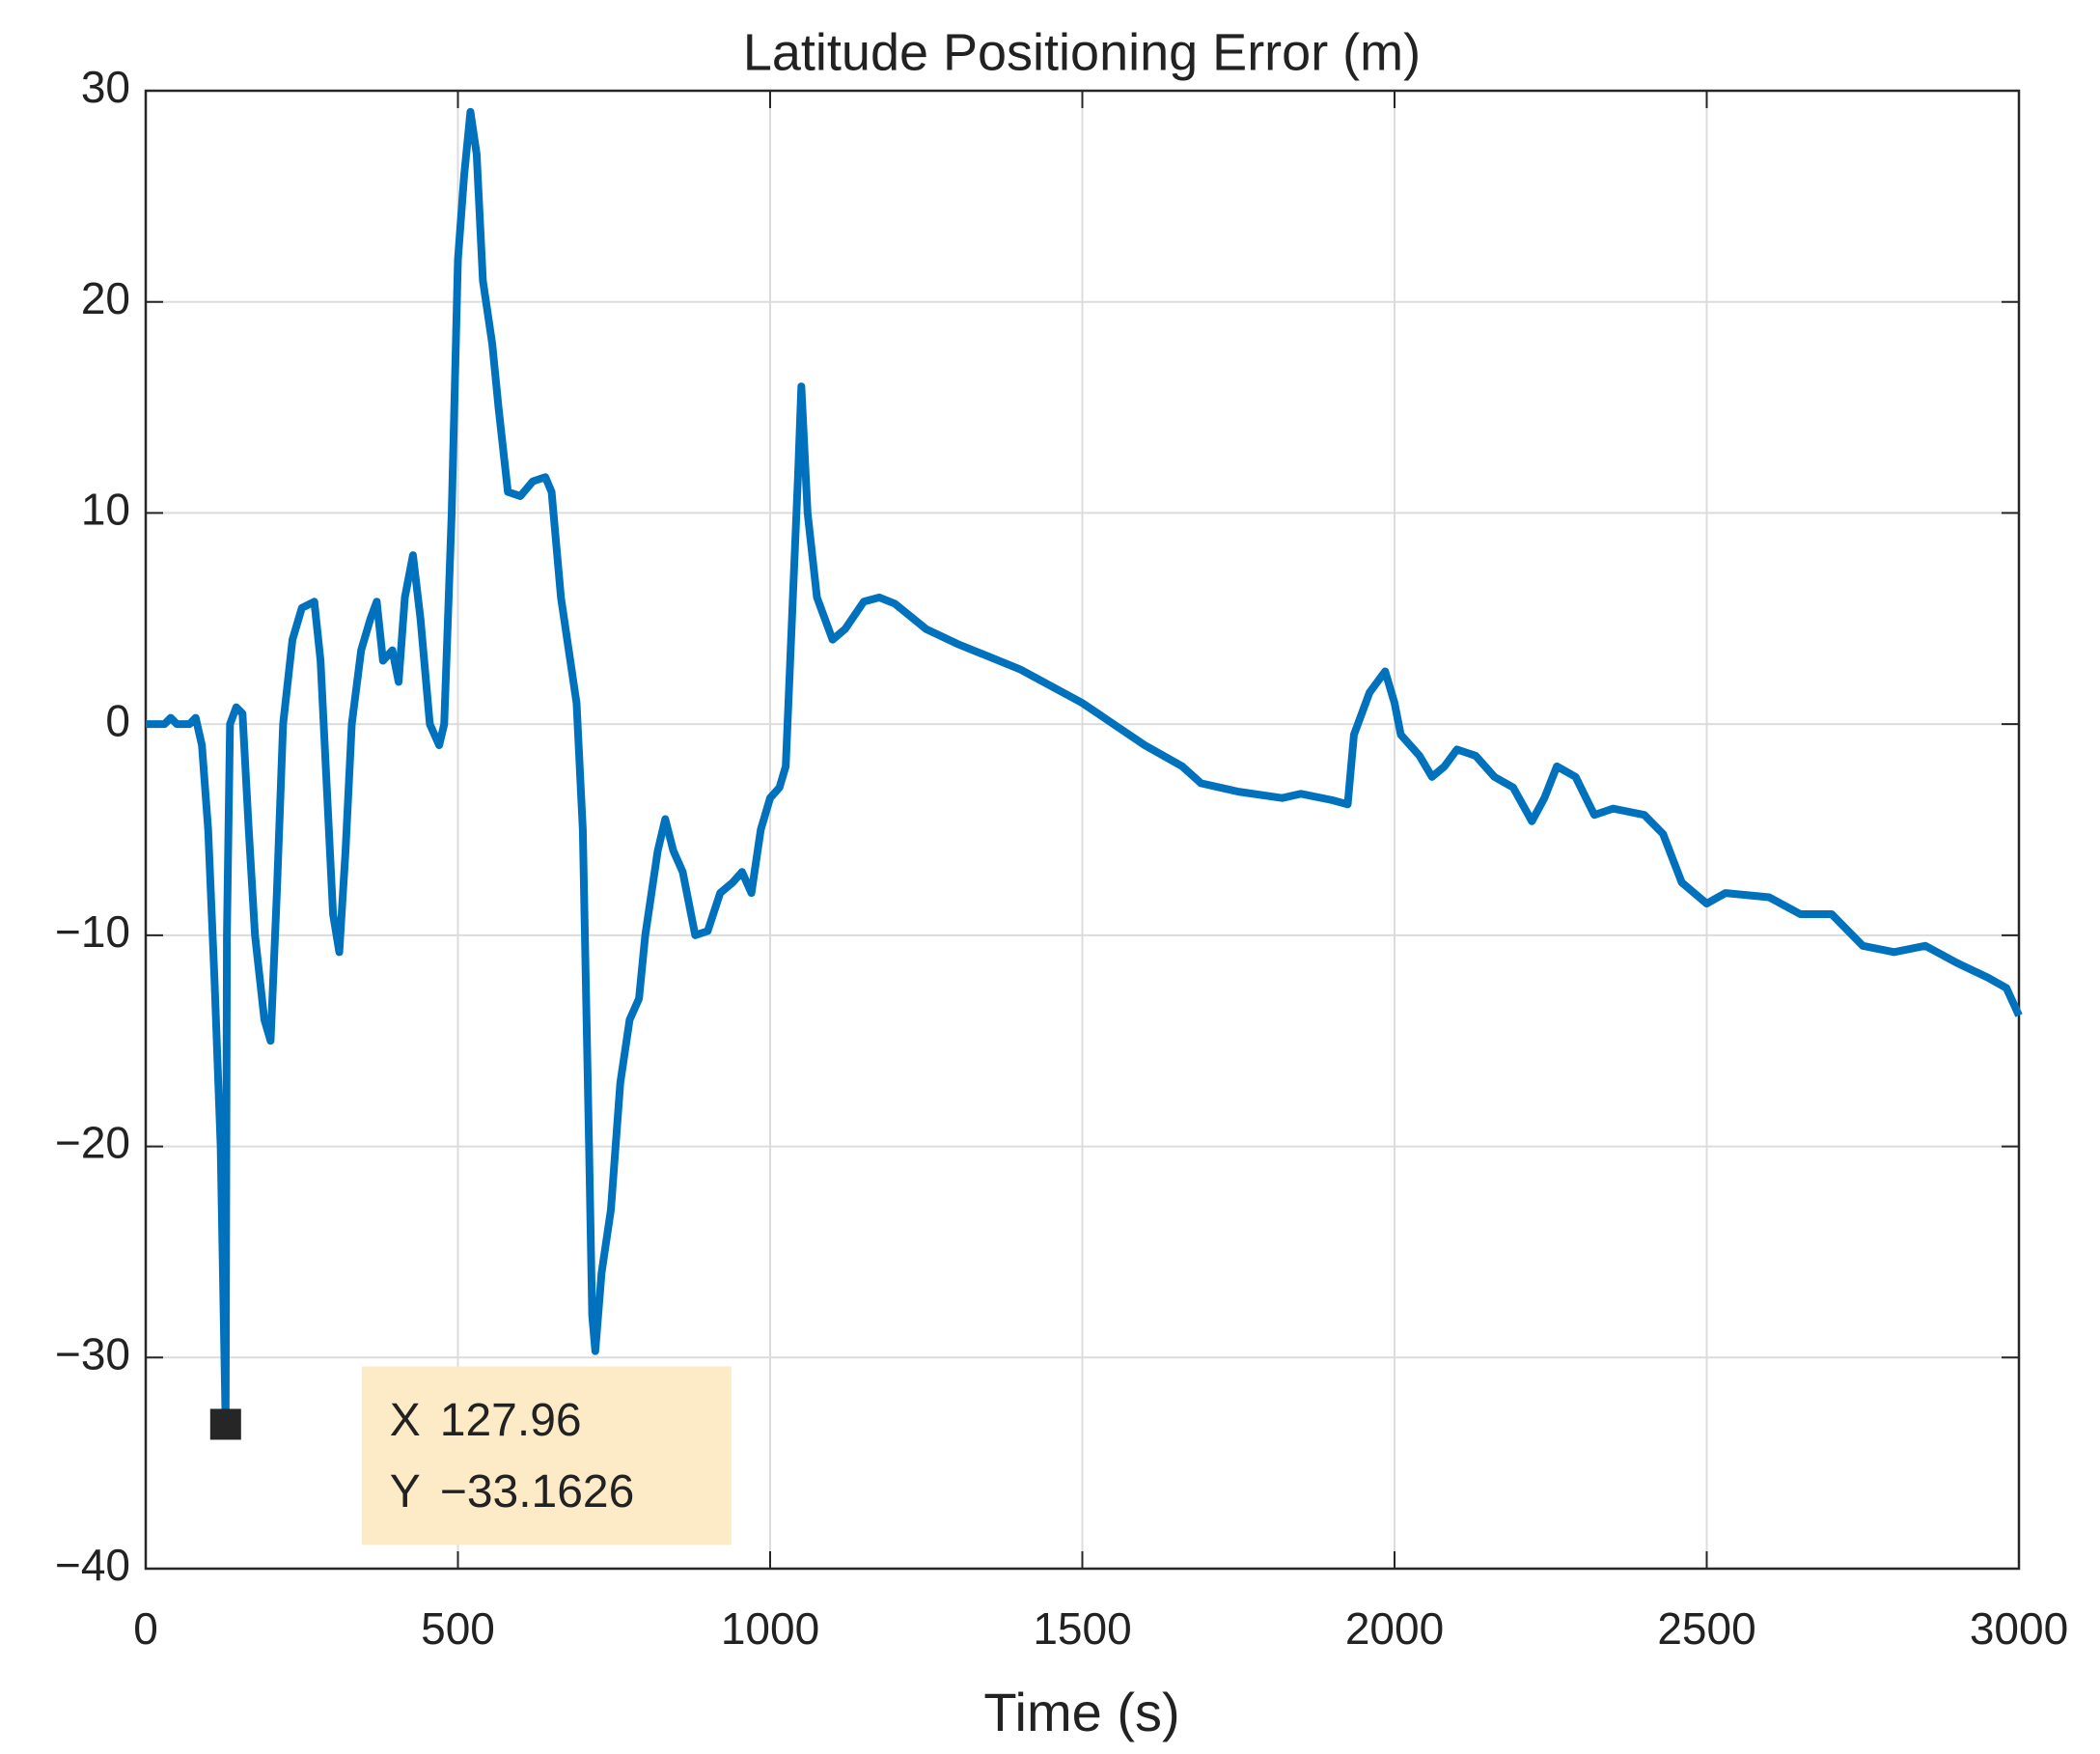 This screenshot has width=2100, height=1754. What do you see at coordinates (1082, 52) in the screenshot?
I see `chart-title: Latitude Positioning Error (m)` at bounding box center [1082, 52].